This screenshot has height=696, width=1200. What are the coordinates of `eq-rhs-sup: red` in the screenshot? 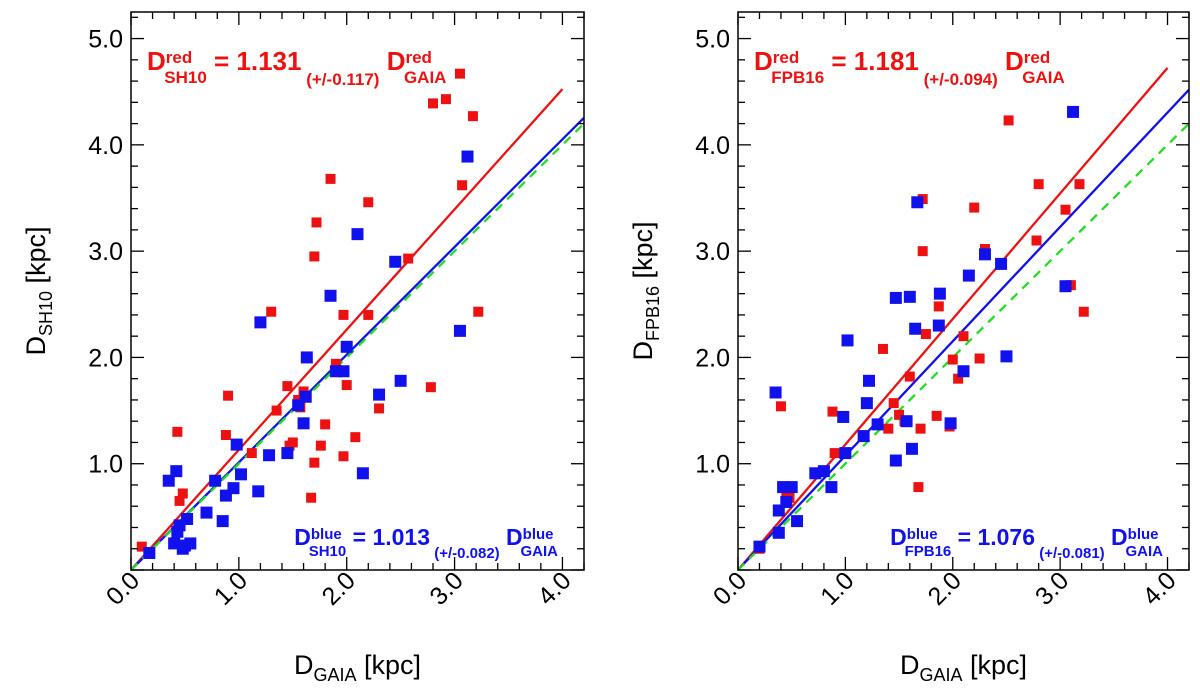 It's located at (1037, 57).